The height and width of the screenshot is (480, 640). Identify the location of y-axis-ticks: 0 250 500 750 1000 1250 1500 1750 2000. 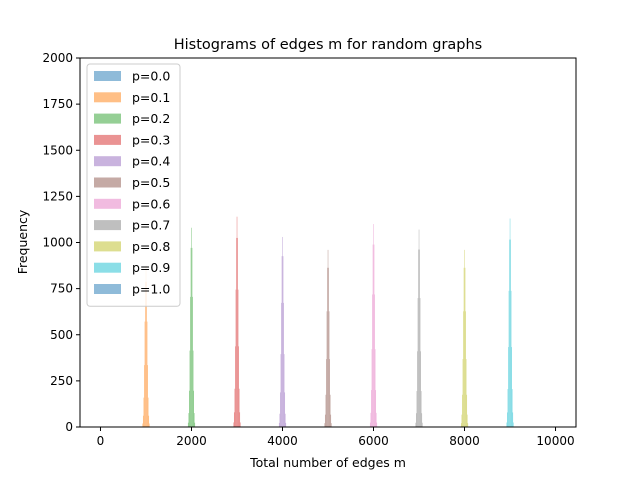
(61, 242).